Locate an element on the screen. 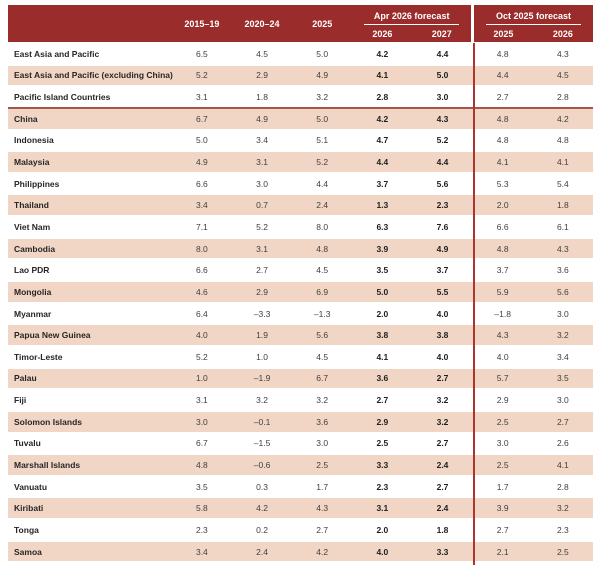 The height and width of the screenshot is (565, 600). group-header-oct-2025-forecast: Oct 2025 forecast is located at coordinates (532, 15).